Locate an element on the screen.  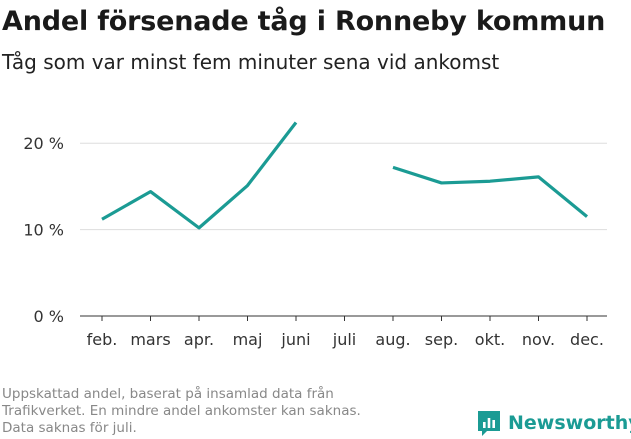
x-tick-label: nov. is located at coordinates (538, 339).